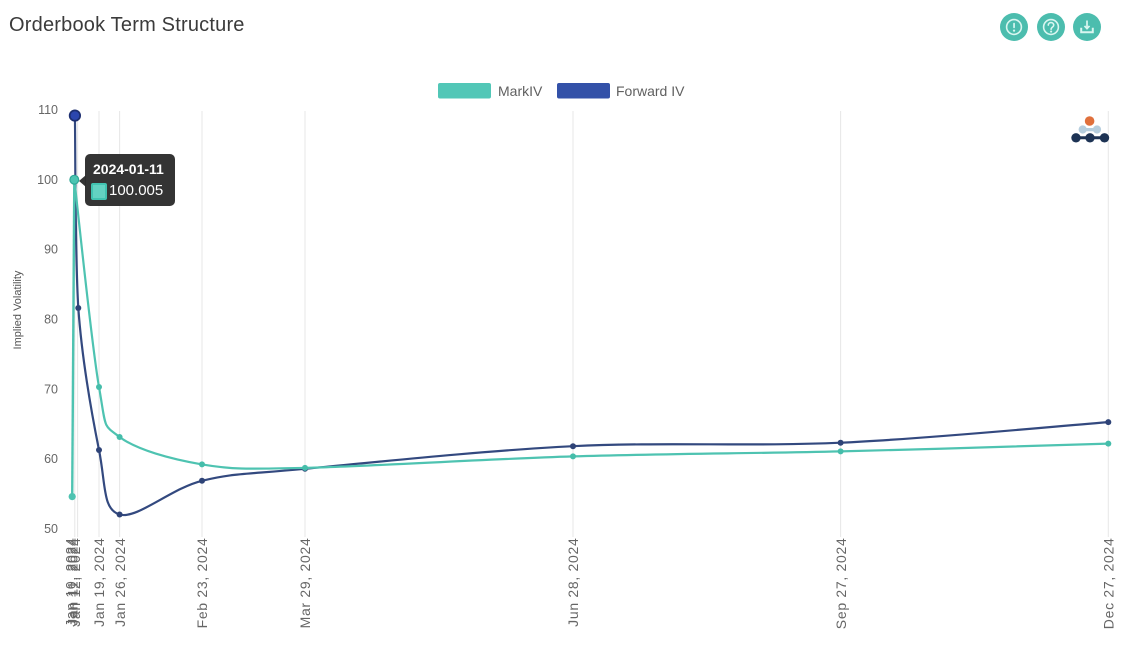 This screenshot has height=651, width=1126. Describe the element at coordinates (47, 180) in the screenshot. I see `svg-text: 100` at that location.